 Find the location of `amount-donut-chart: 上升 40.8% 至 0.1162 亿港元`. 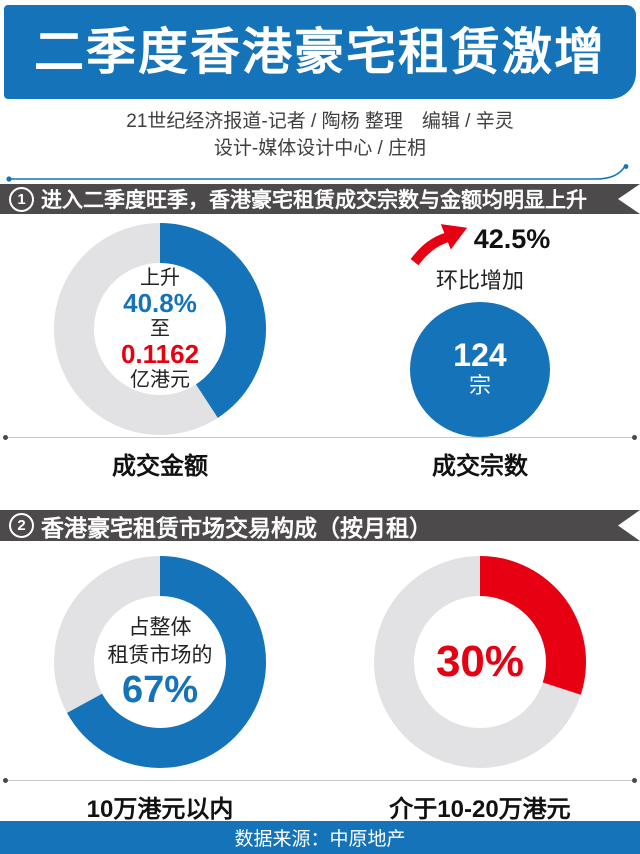

amount-donut-chart: 上升 40.8% 至 0.1162 亿港元 is located at coordinates (160, 329).